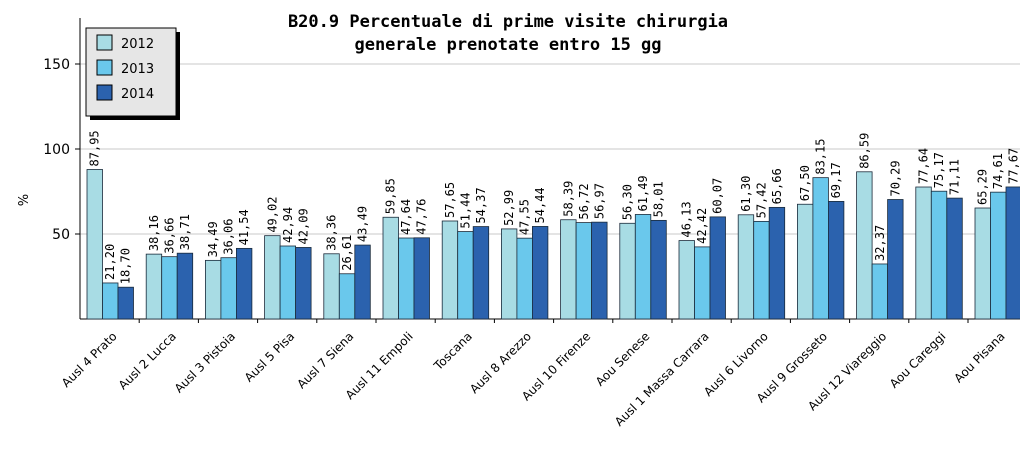  What do you see at coordinates (95, 148) in the screenshot?
I see `data-label: 87,95` at bounding box center [95, 148].